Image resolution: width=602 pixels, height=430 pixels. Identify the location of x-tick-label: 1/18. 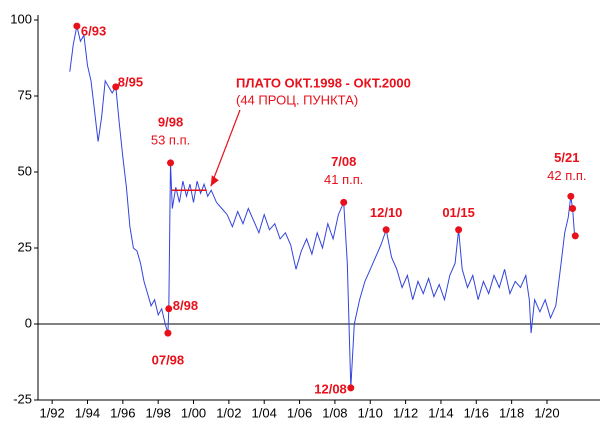
(511, 412).